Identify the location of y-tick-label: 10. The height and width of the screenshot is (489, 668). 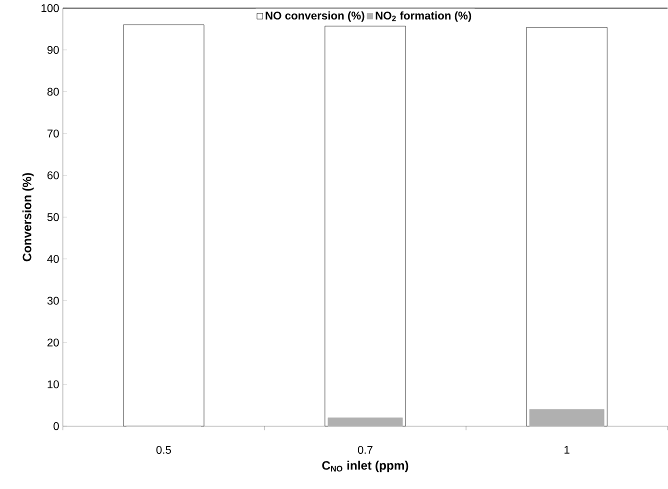
(53, 384).